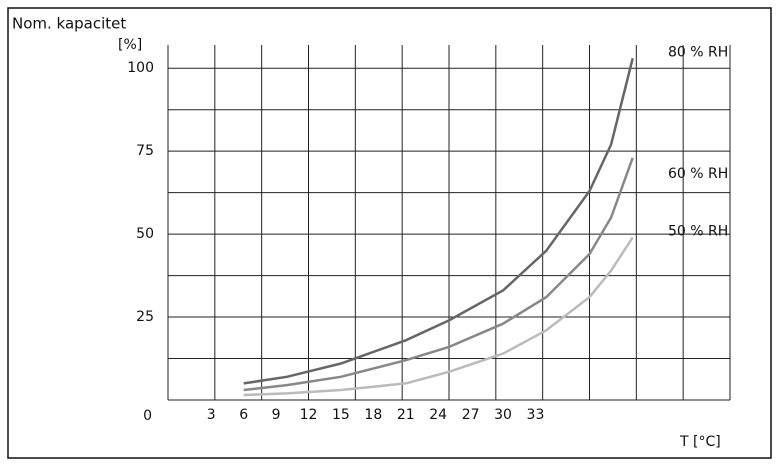 This screenshot has width=779, height=465. What do you see at coordinates (145, 234) in the screenshot?
I see `y-tick-label: 50` at bounding box center [145, 234].